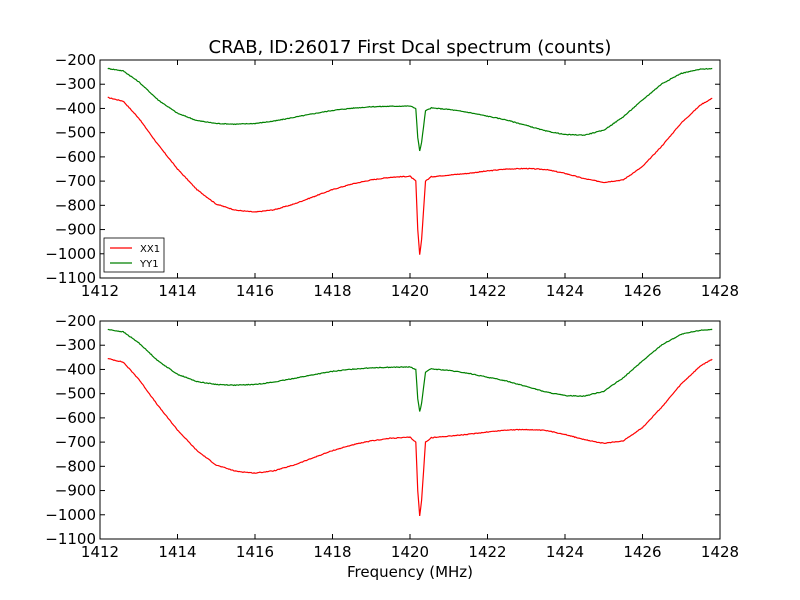  What do you see at coordinates (150, 249) in the screenshot?
I see `legend-label: XX1` at bounding box center [150, 249].